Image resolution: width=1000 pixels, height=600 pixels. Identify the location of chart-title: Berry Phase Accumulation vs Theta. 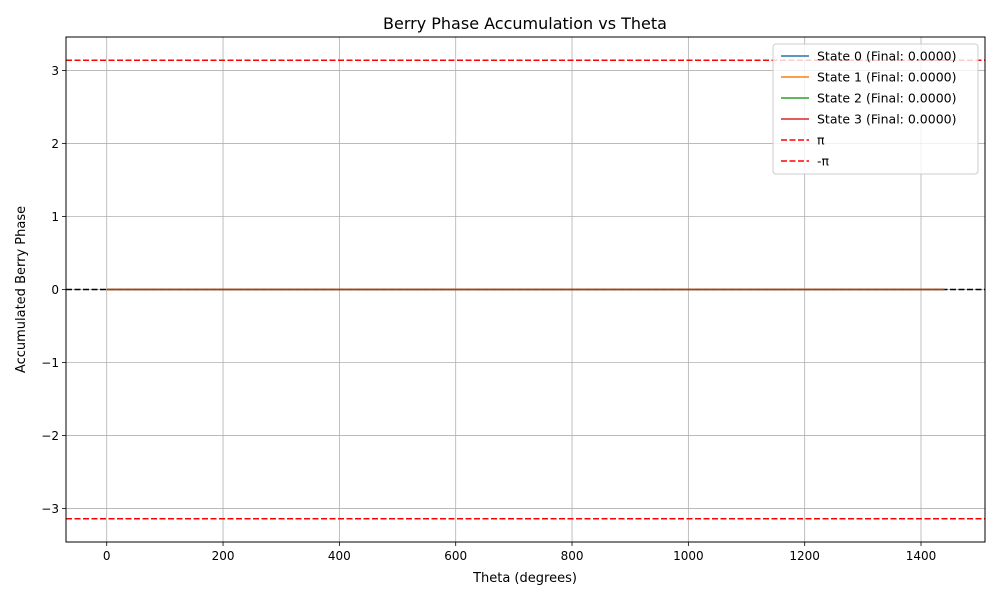
(525, 23).